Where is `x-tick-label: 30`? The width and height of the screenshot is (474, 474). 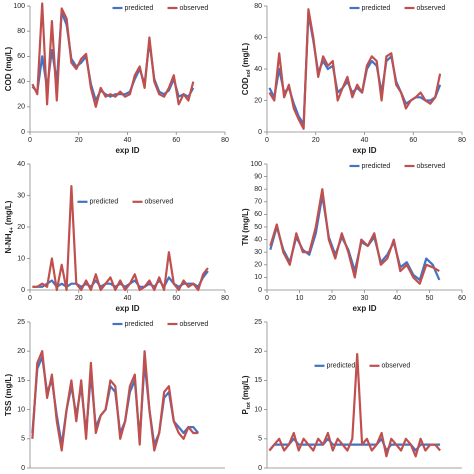
x-tick-label: 30 is located at coordinates (365, 298).